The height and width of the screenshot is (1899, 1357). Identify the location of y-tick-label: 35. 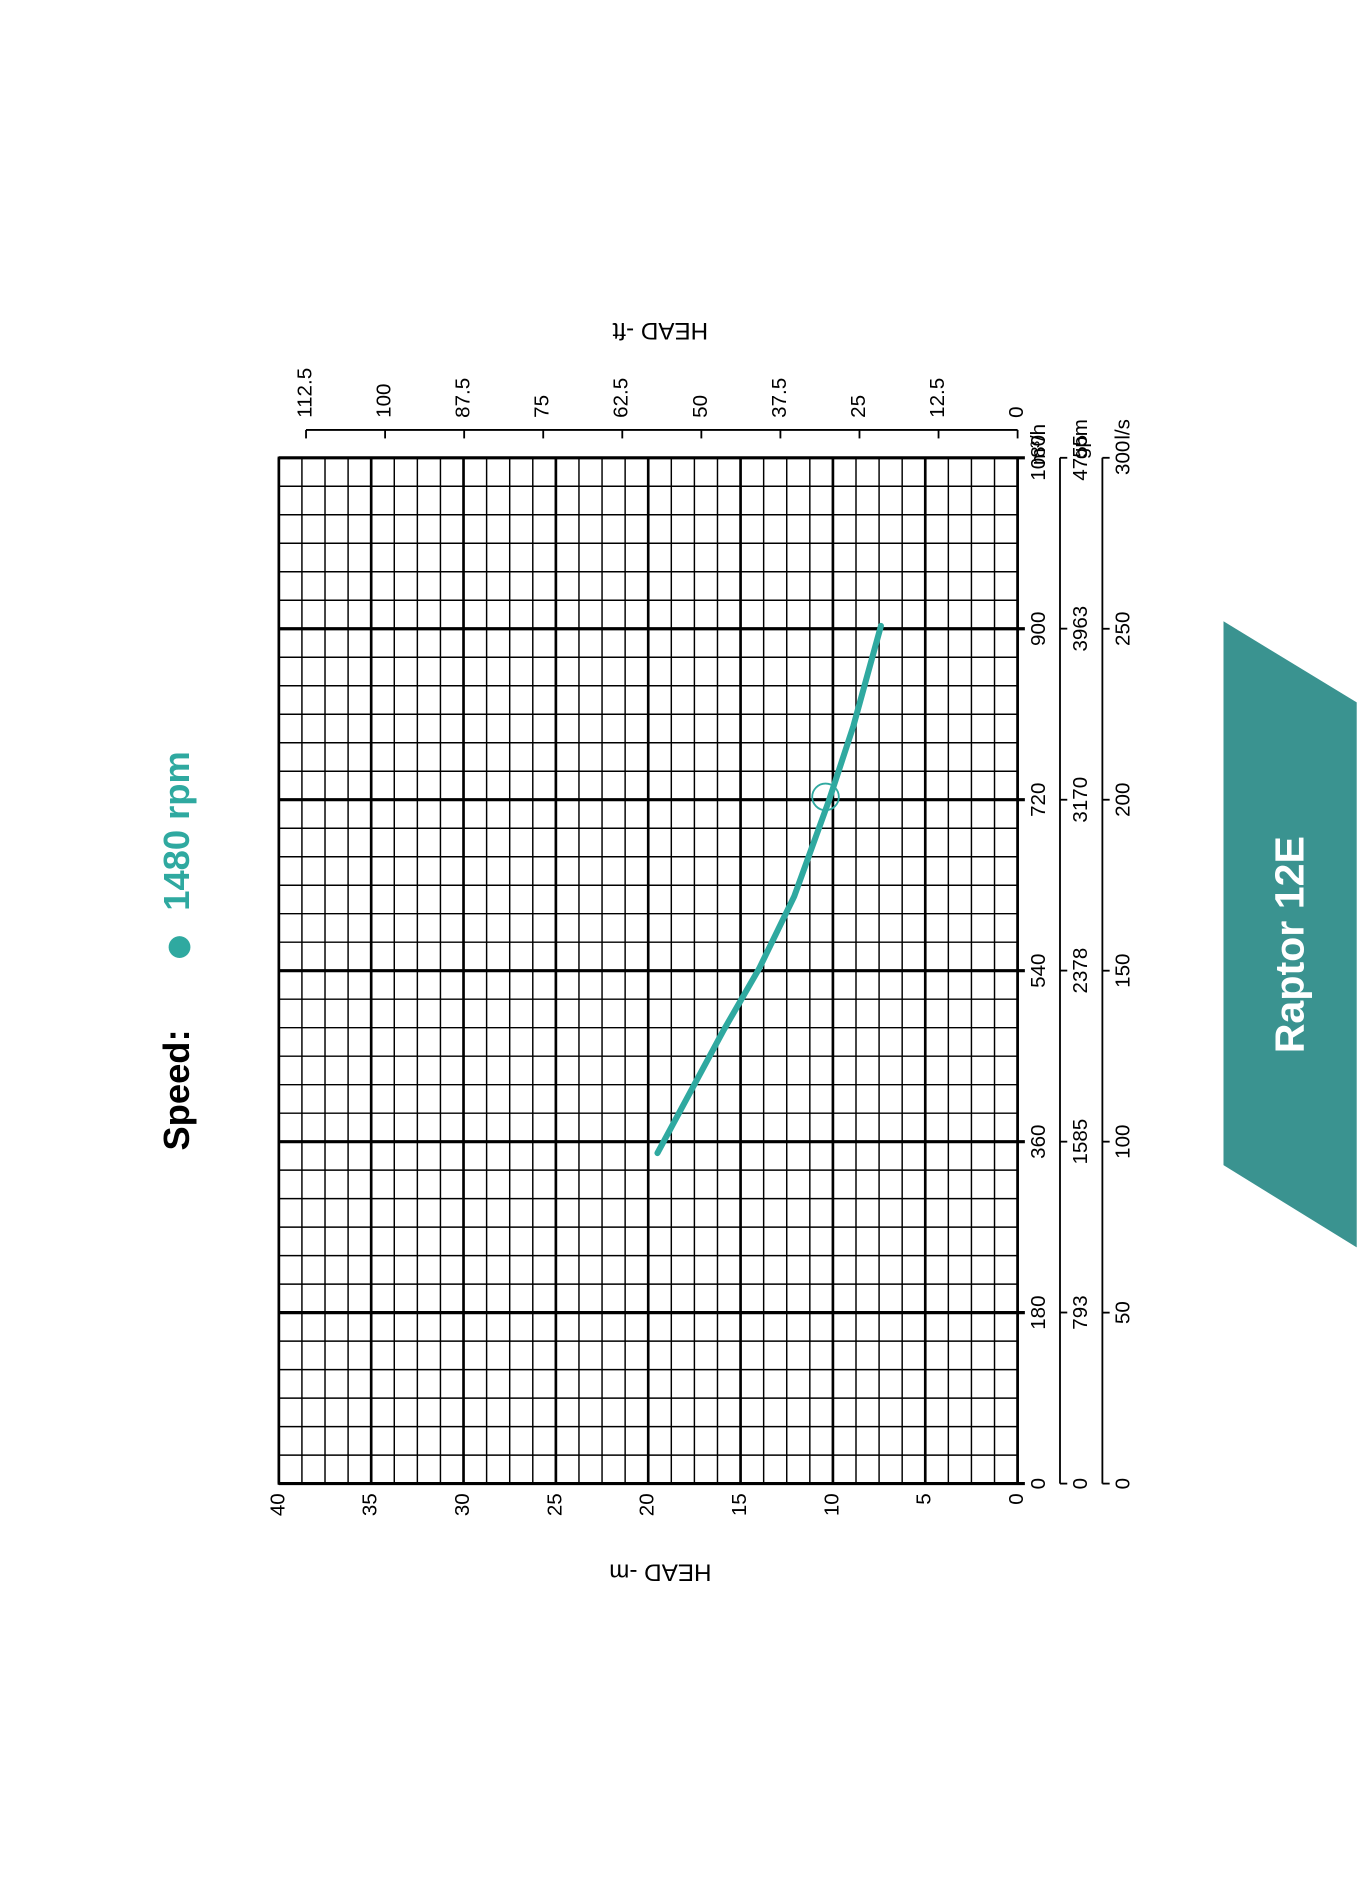
(370, 1504).